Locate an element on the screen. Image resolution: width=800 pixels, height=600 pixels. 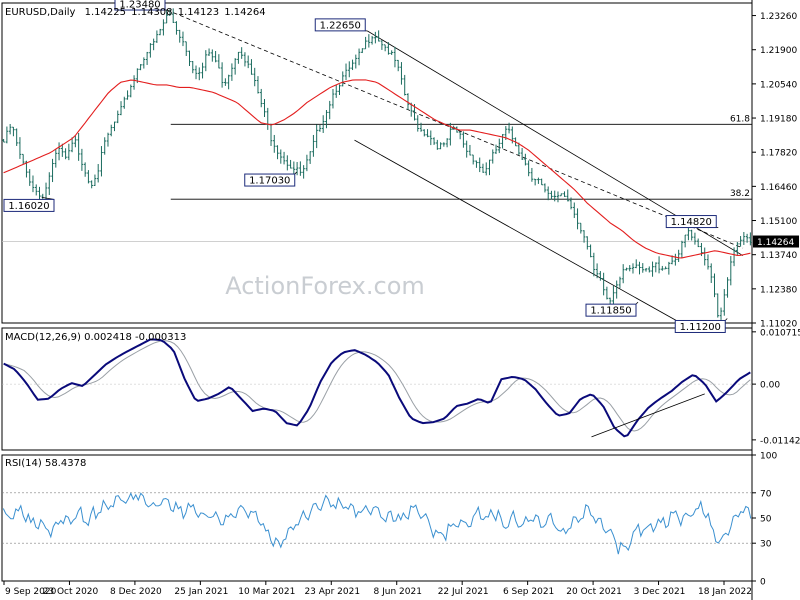
macd-signal-line is located at coordinates (377, 386).